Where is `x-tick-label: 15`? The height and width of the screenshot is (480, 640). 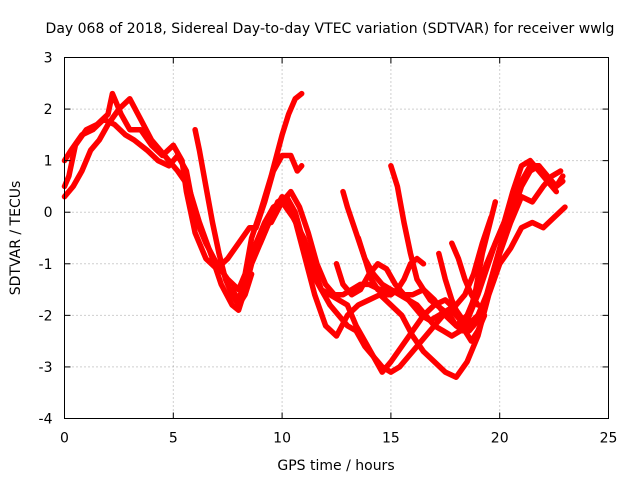
x-tick-label: 15 is located at coordinates (391, 439).